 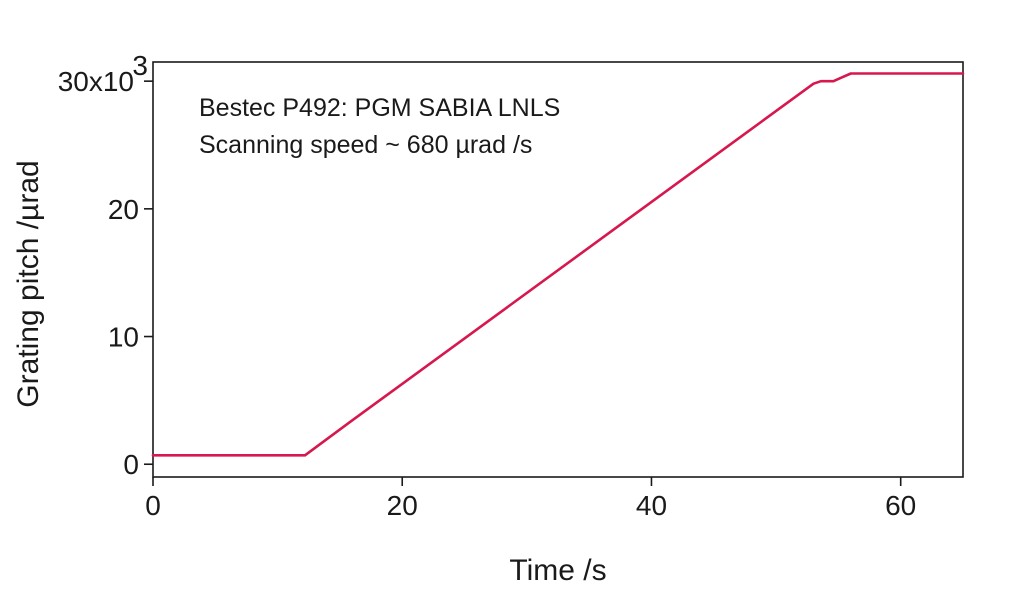 What do you see at coordinates (123, 337) in the screenshot?
I see `y-tick-label: 10` at bounding box center [123, 337].